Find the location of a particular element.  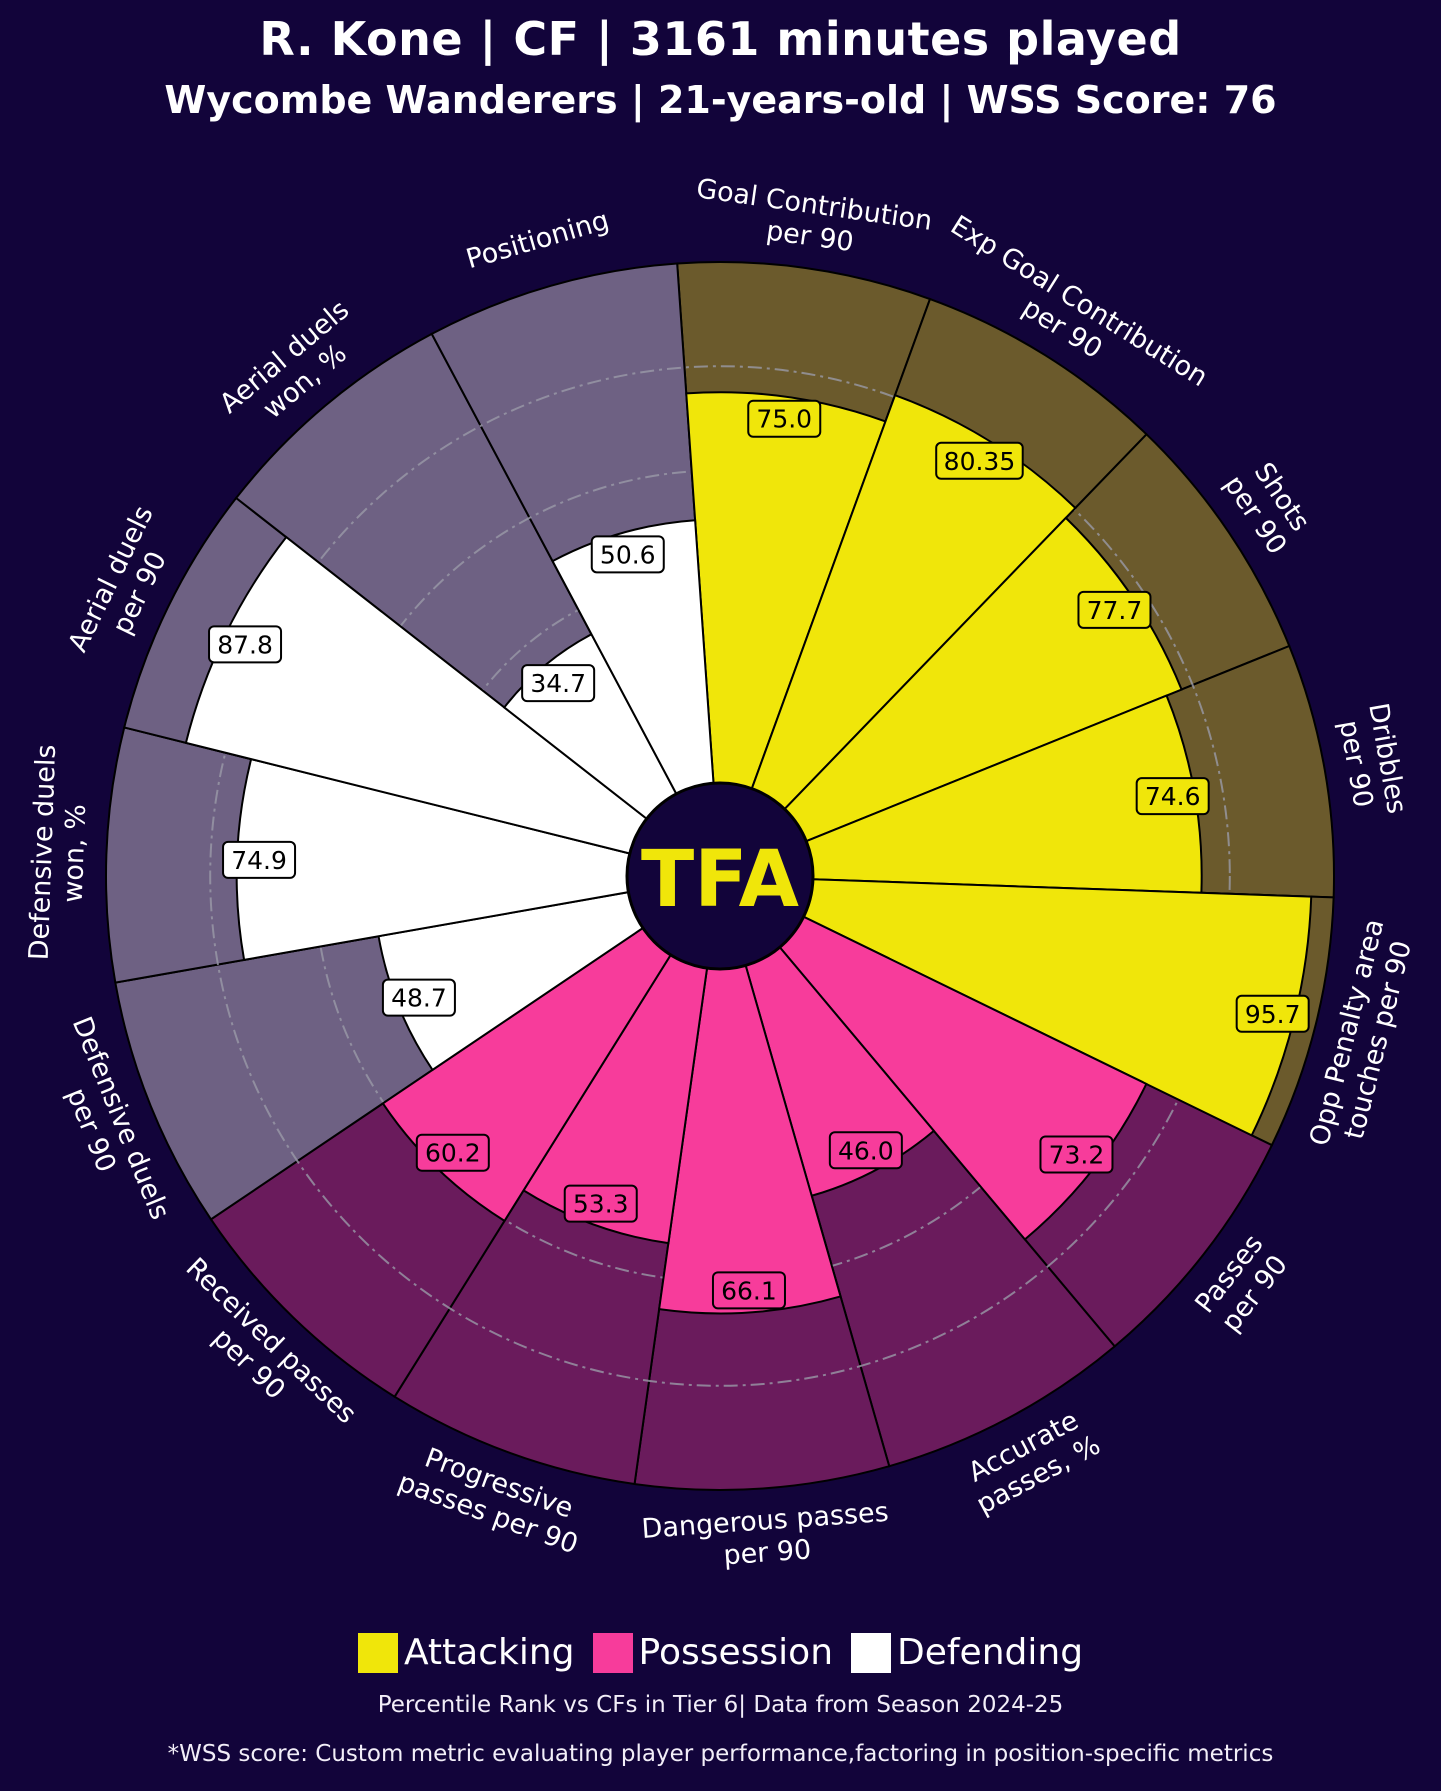

legend-item-attacking: Attacking is located at coordinates (466, 1652).